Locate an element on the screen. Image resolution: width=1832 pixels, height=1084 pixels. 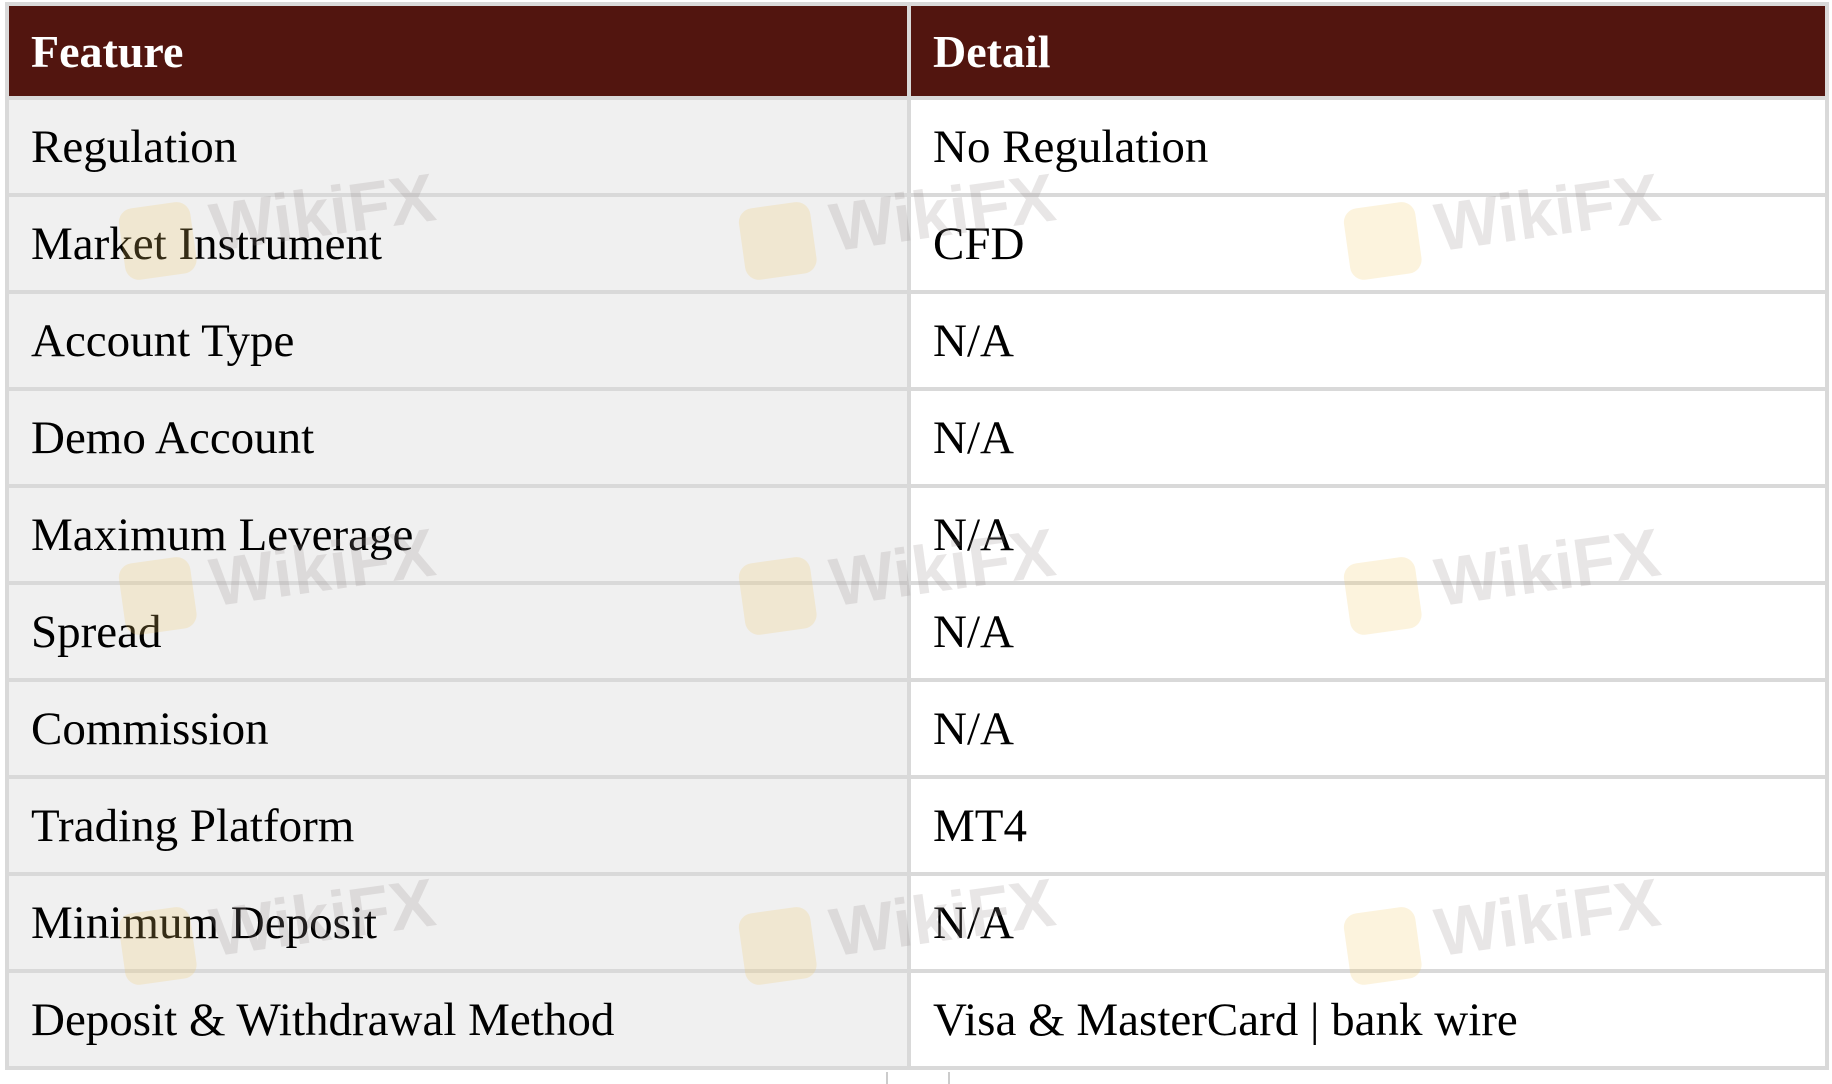
table-row: Account Type N/A is located at coordinates (917, 340).